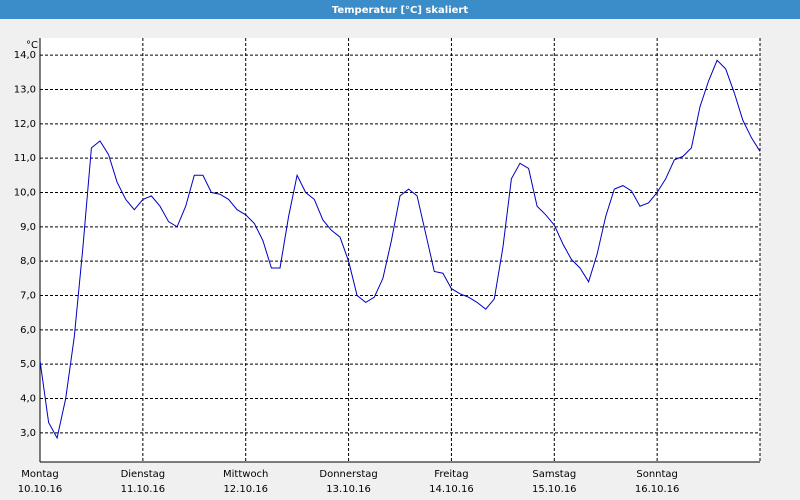  What do you see at coordinates (25, 55) in the screenshot?
I see `y-tick-label: 14,0` at bounding box center [25, 55].